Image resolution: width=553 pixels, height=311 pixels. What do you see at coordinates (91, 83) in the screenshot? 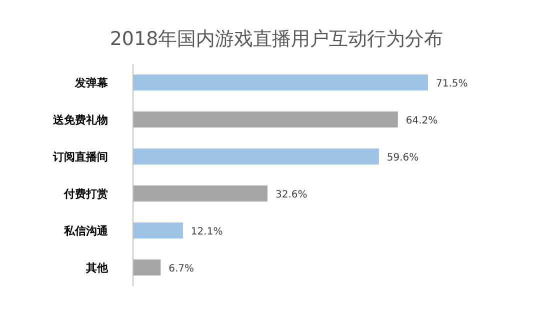
I see `y-tick-label: 发弹幕` at bounding box center [91, 83].